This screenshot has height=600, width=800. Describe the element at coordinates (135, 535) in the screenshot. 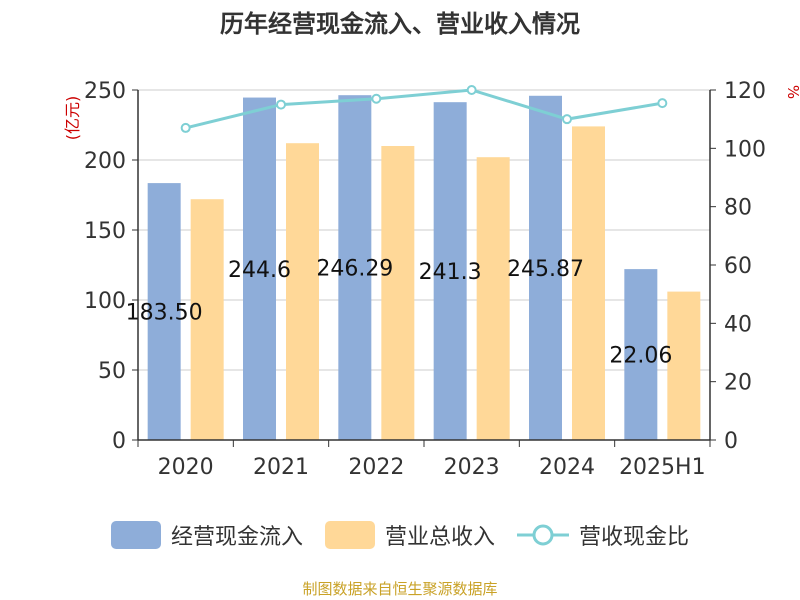

I see `legend-swatch-cash-inflow` at that location.